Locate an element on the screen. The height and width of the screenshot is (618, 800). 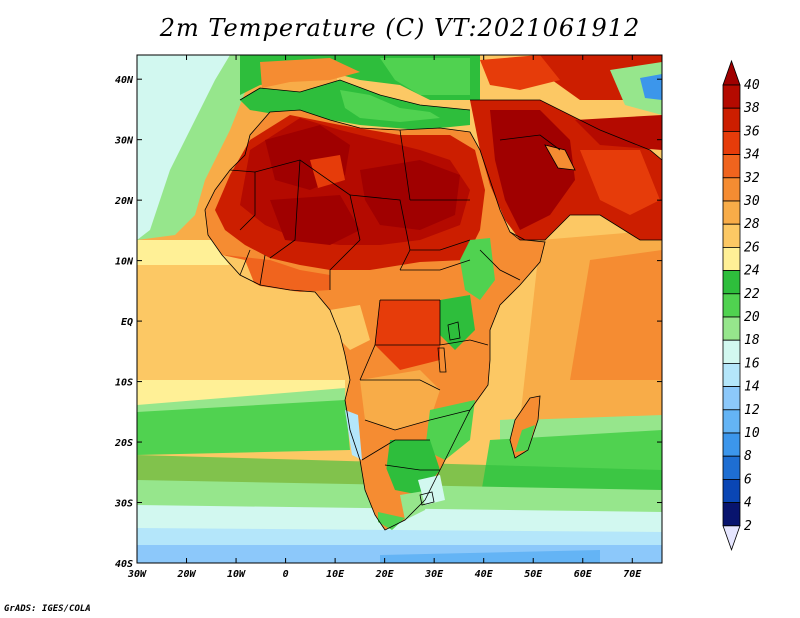
colorbar-label: 26 is located at coordinates (752, 247).